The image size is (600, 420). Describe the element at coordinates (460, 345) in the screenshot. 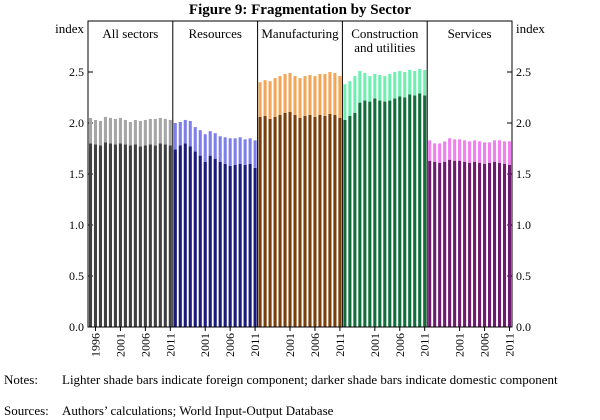

I see `x-tick-label: 2001` at that location.